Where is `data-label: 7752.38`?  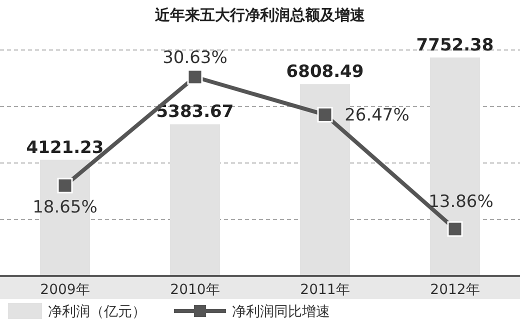
data-label: 7752.38 is located at coordinates (455, 45).